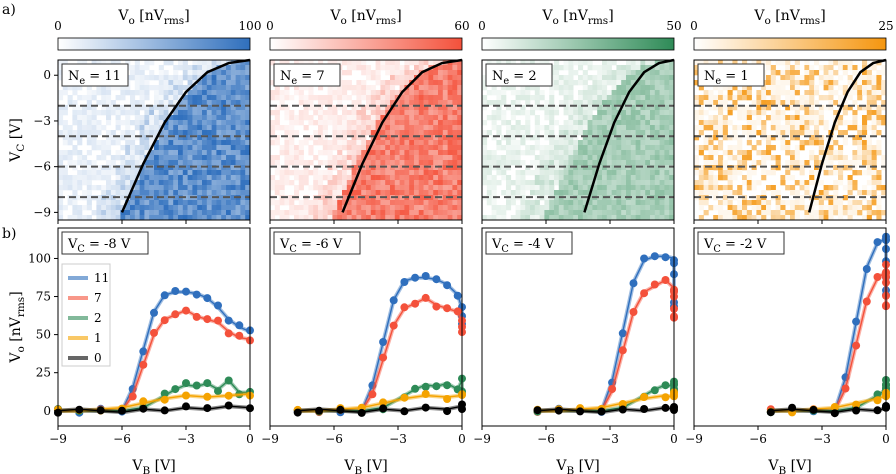  What do you see at coordinates (577, 17) in the screenshot?
I see `colorbar-label: Vo [nVrms]` at bounding box center [577, 17].